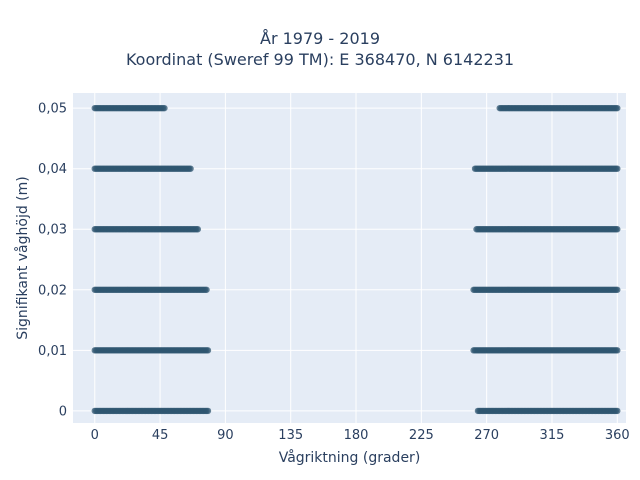 The image size is (640, 480). What do you see at coordinates (356, 435) in the screenshot?
I see `x-tick-label: 180` at bounding box center [356, 435].